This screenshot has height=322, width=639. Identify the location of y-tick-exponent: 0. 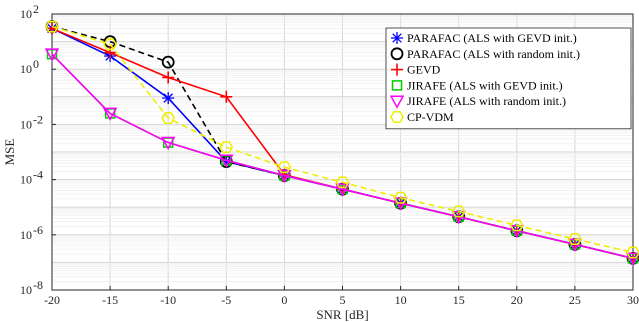
(36, 64).